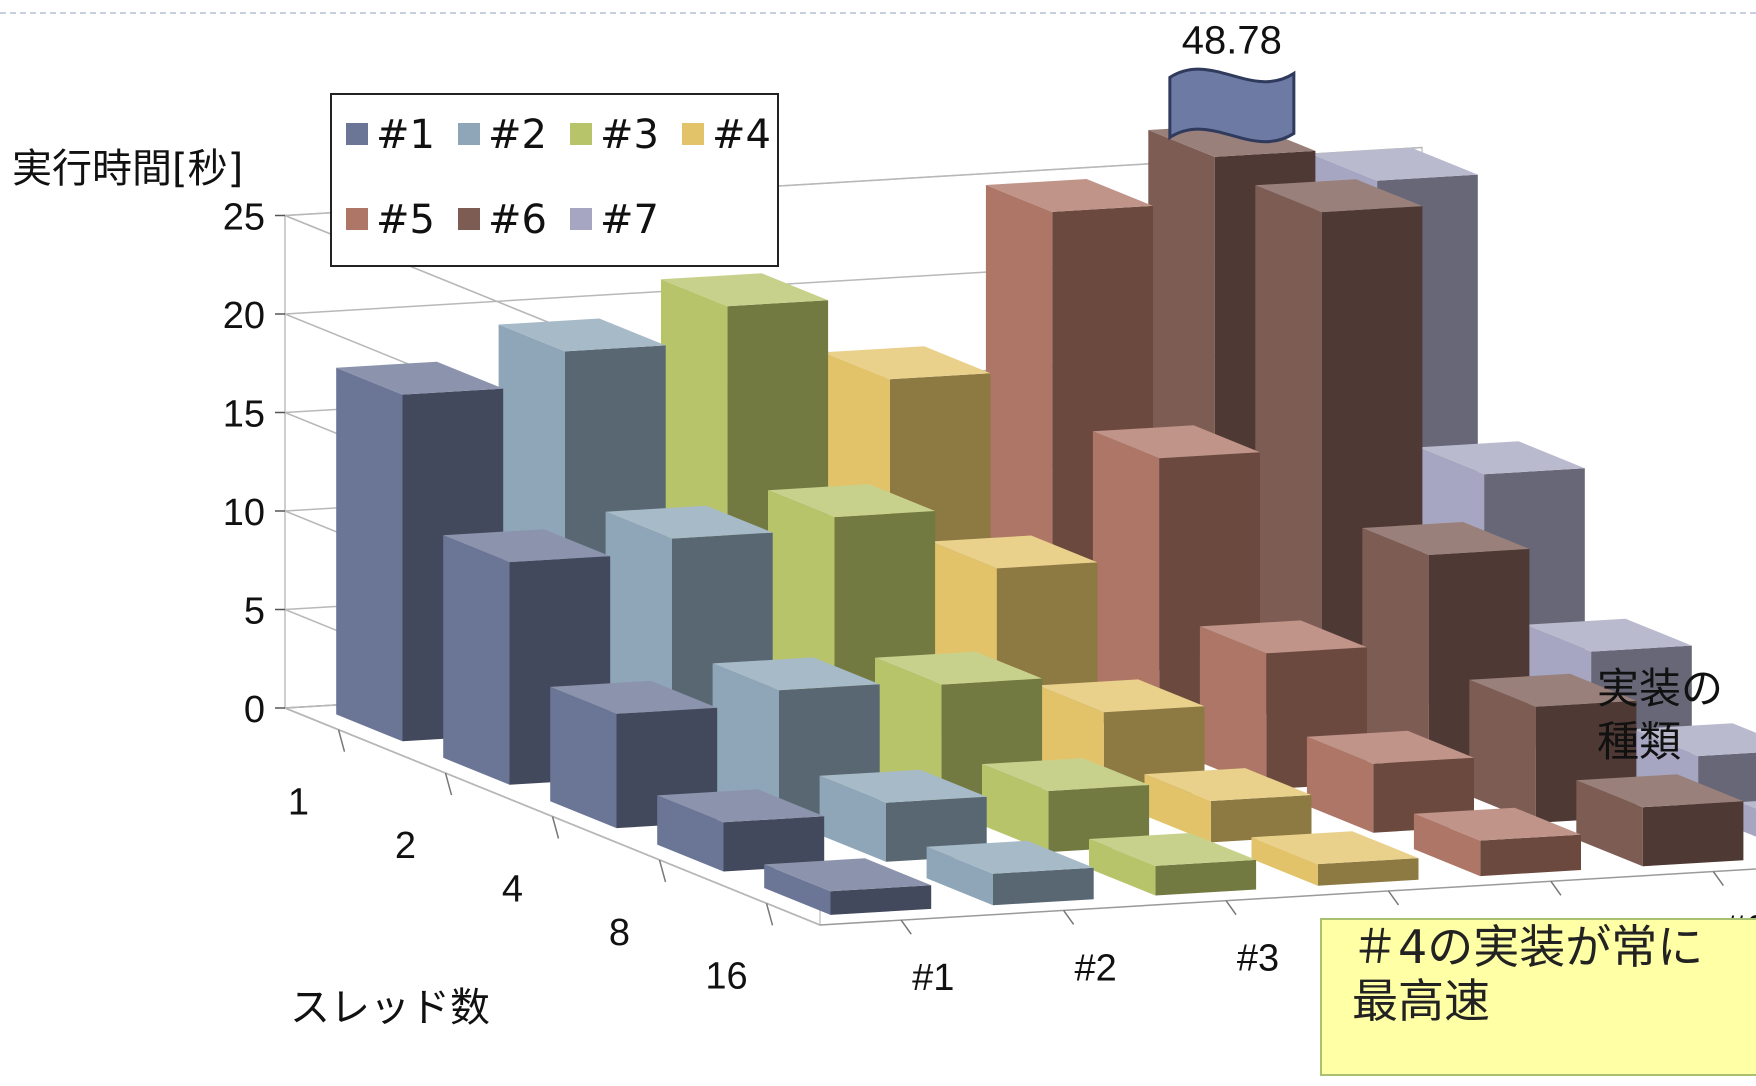 The height and width of the screenshot is (1086, 1756). What do you see at coordinates (512, 890) in the screenshot?
I see `x-tick-label: 4` at bounding box center [512, 890].